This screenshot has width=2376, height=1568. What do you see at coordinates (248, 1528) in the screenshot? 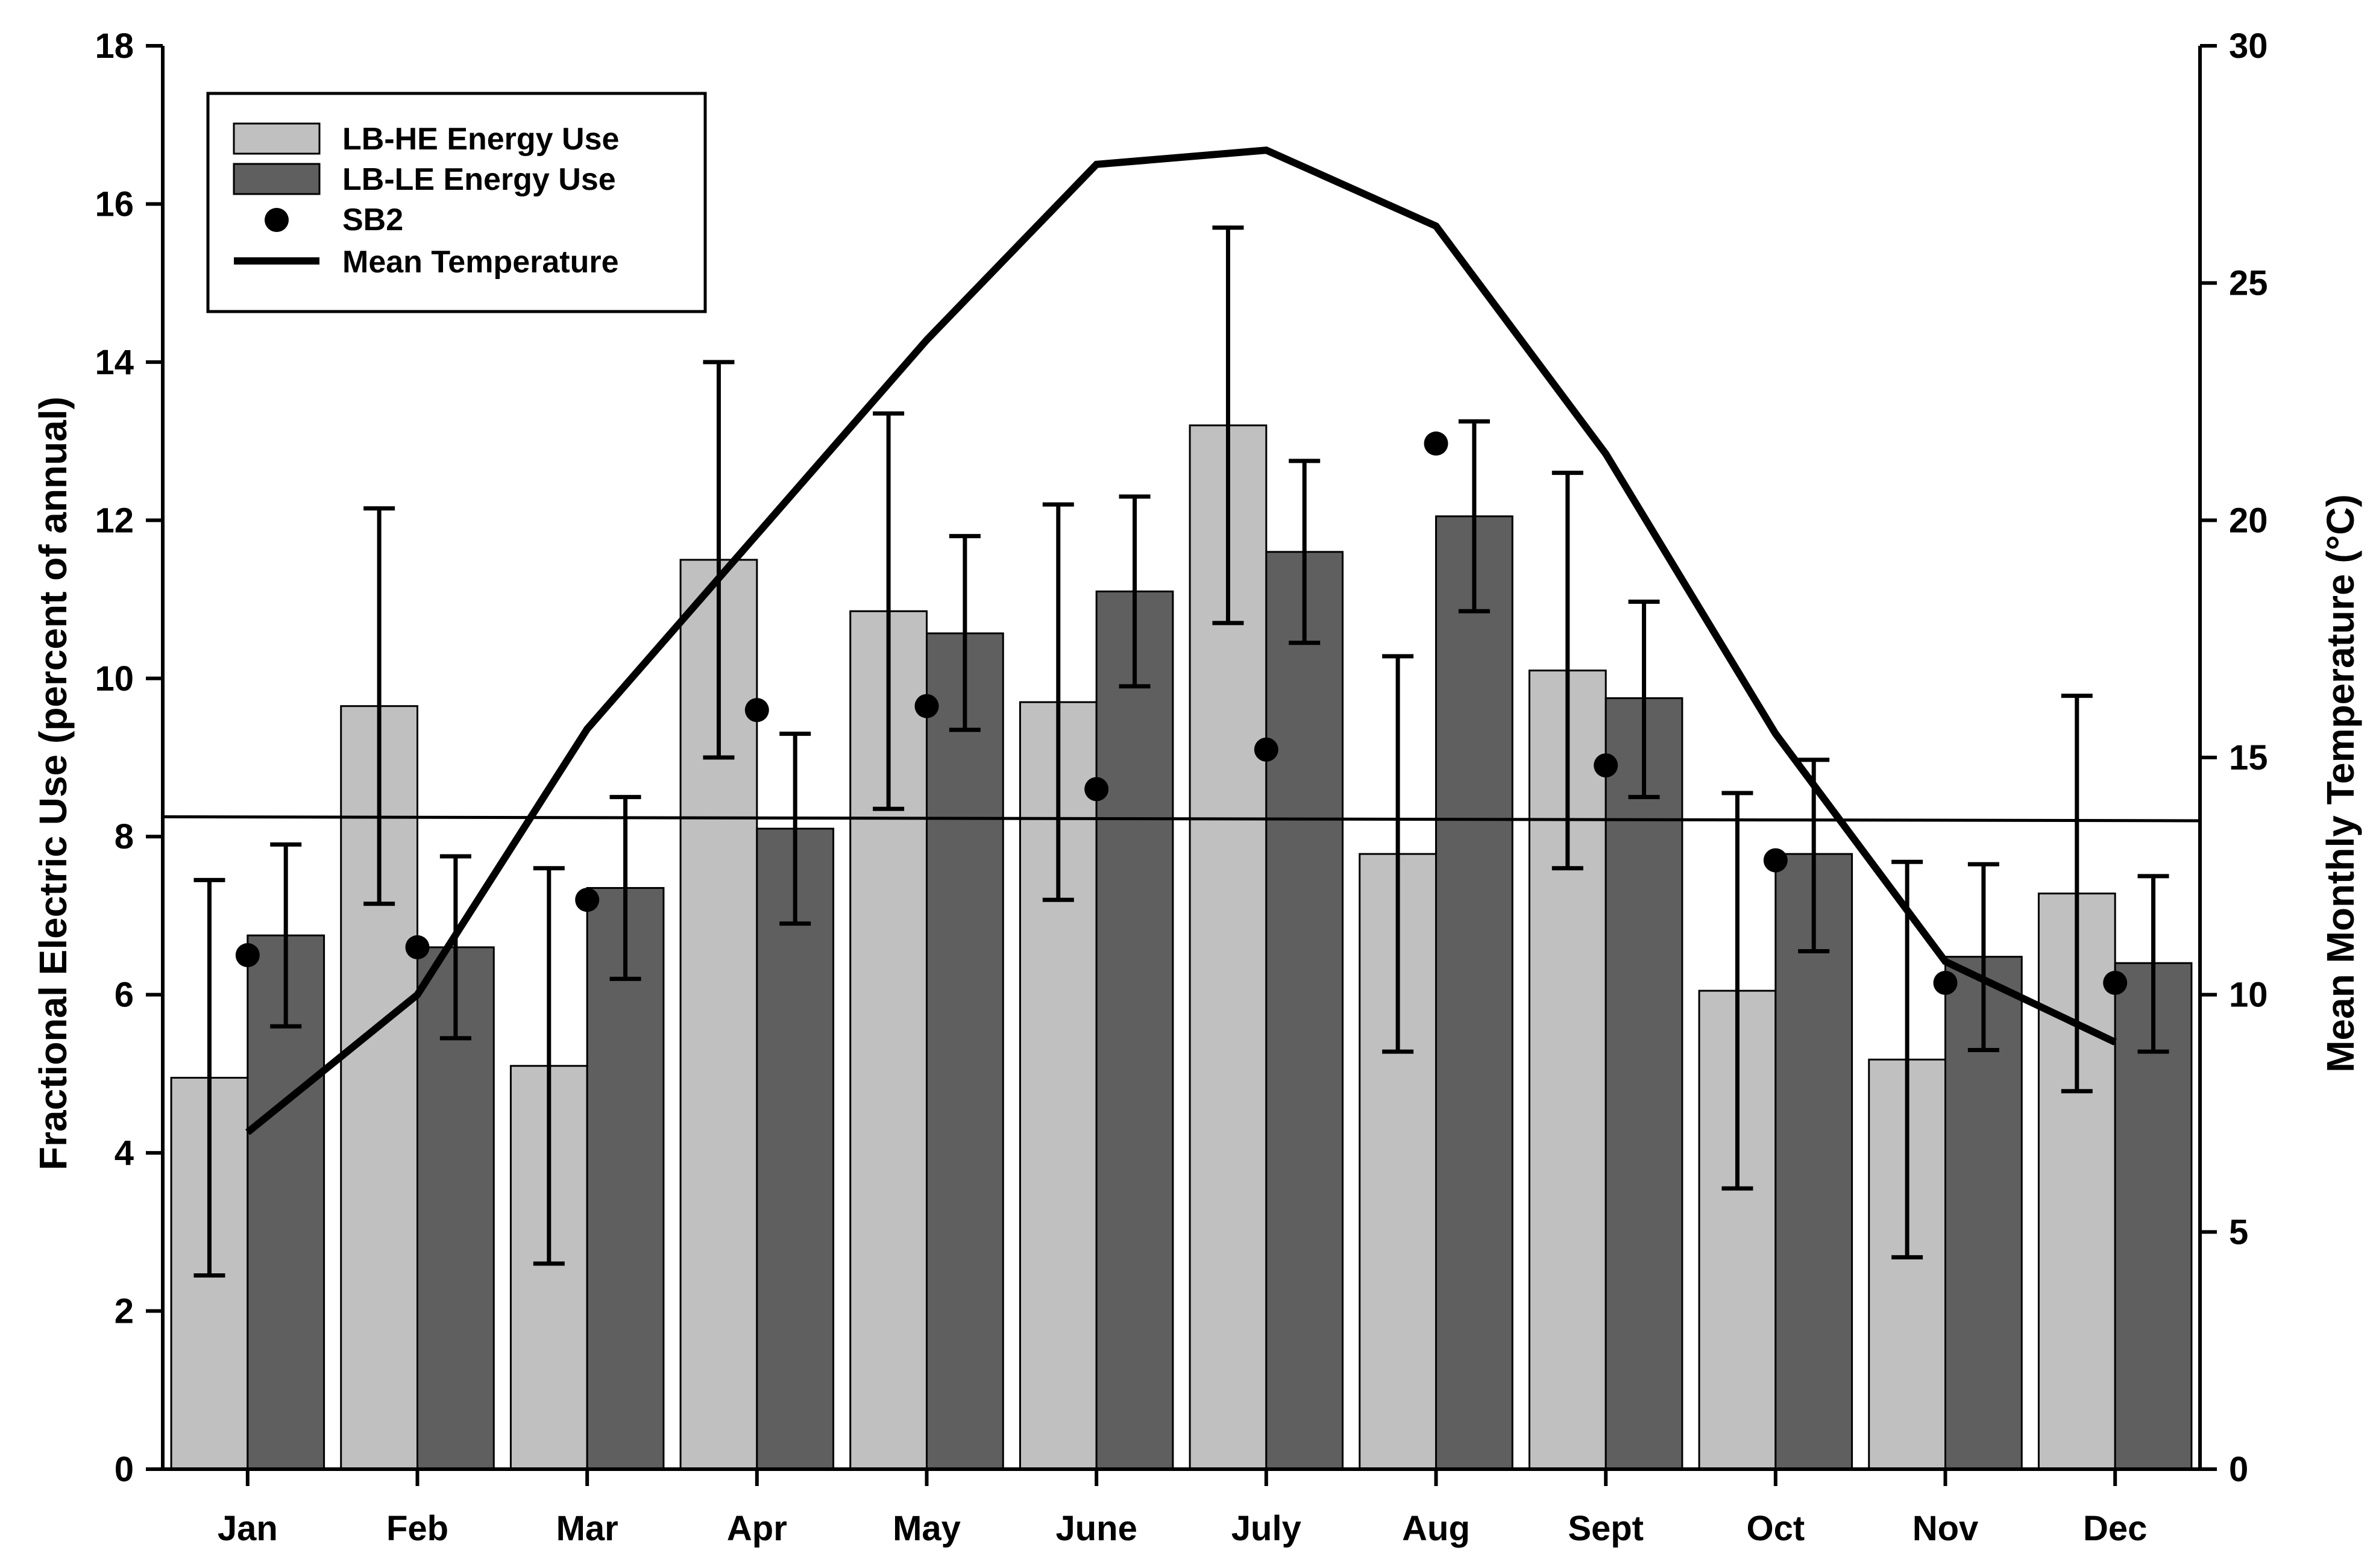
I see `x-tick-label-jan: Jan` at bounding box center [248, 1528].